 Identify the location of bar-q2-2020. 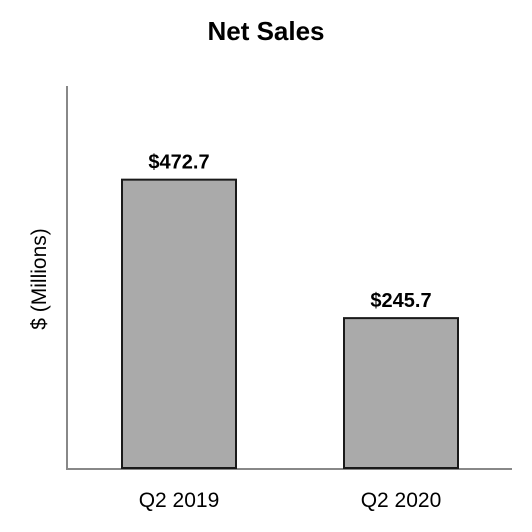
(401, 393).